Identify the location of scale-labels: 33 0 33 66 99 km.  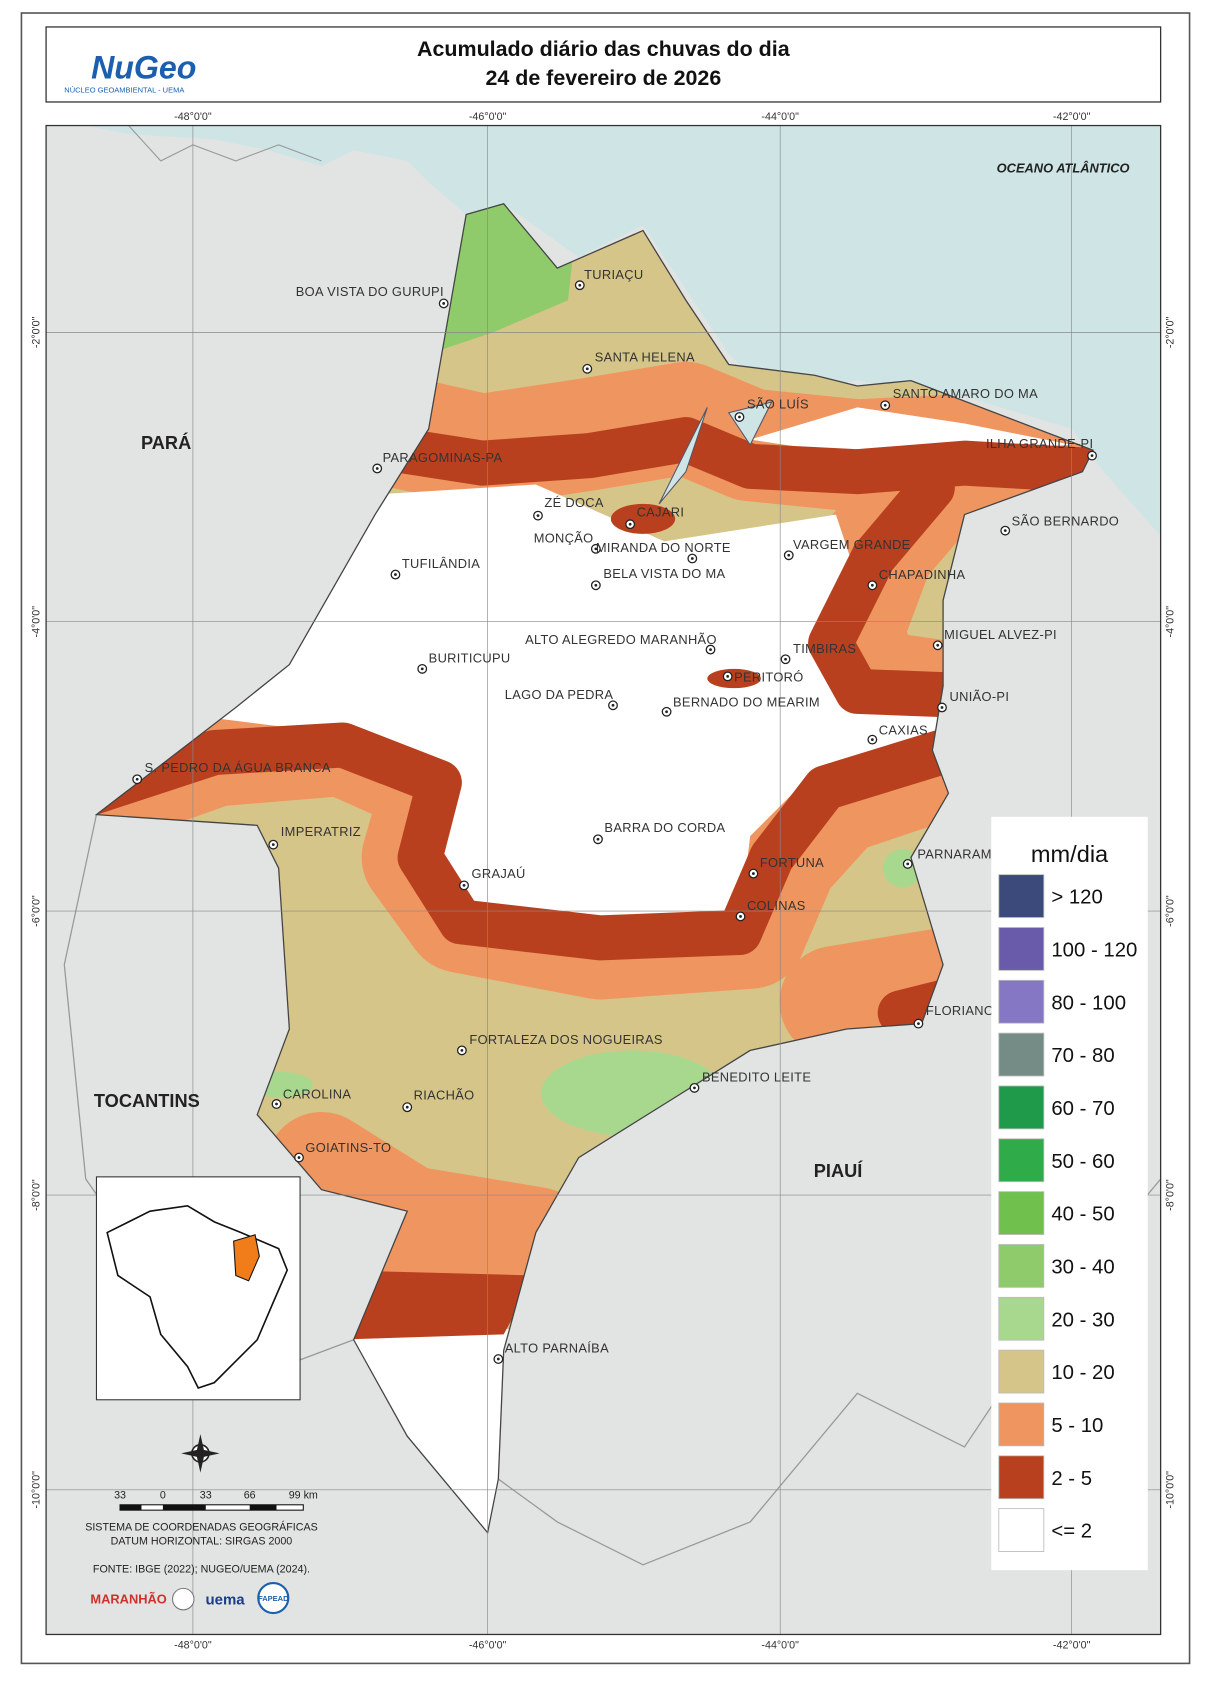
(216, 1495).